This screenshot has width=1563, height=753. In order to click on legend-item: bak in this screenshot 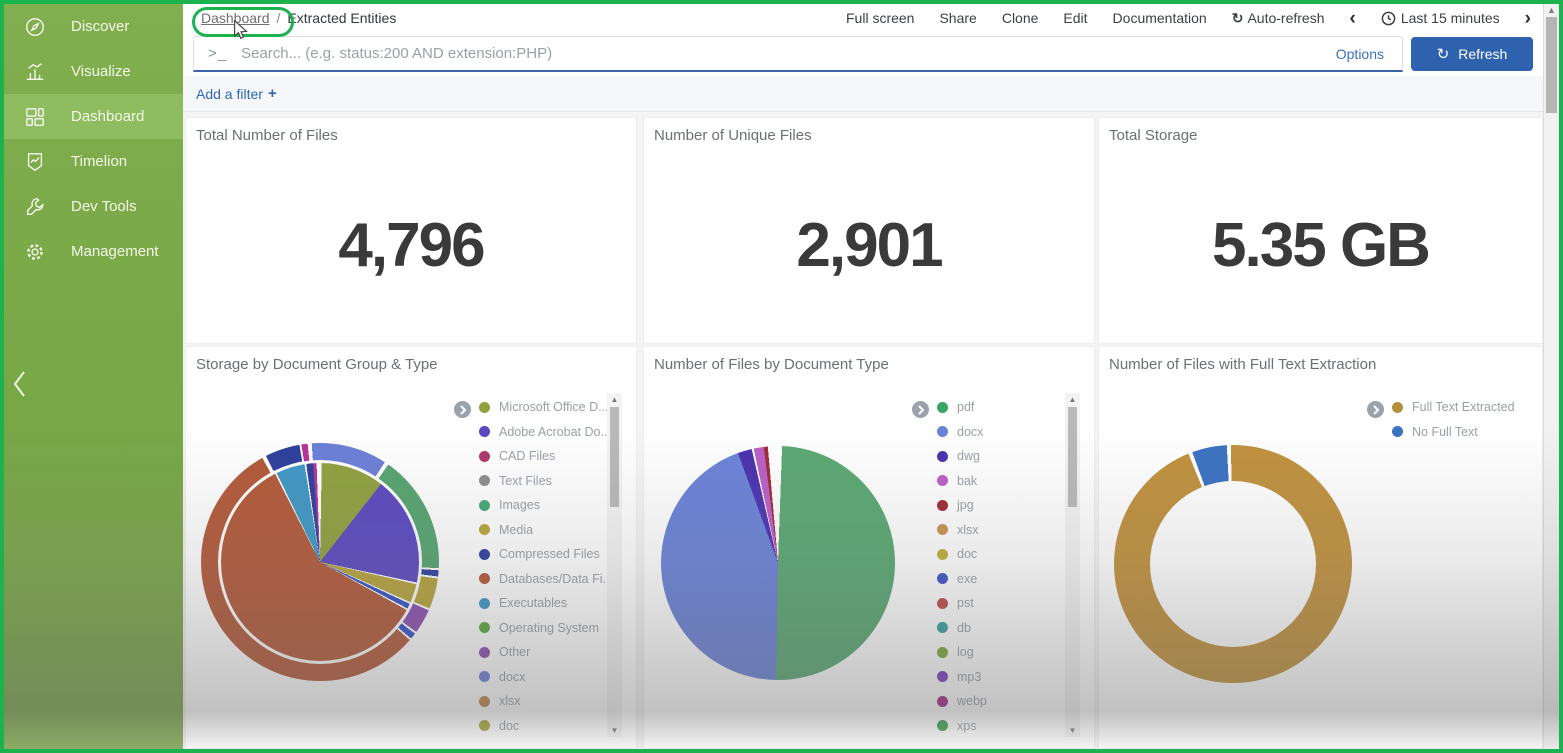, I will do `click(962, 481)`.